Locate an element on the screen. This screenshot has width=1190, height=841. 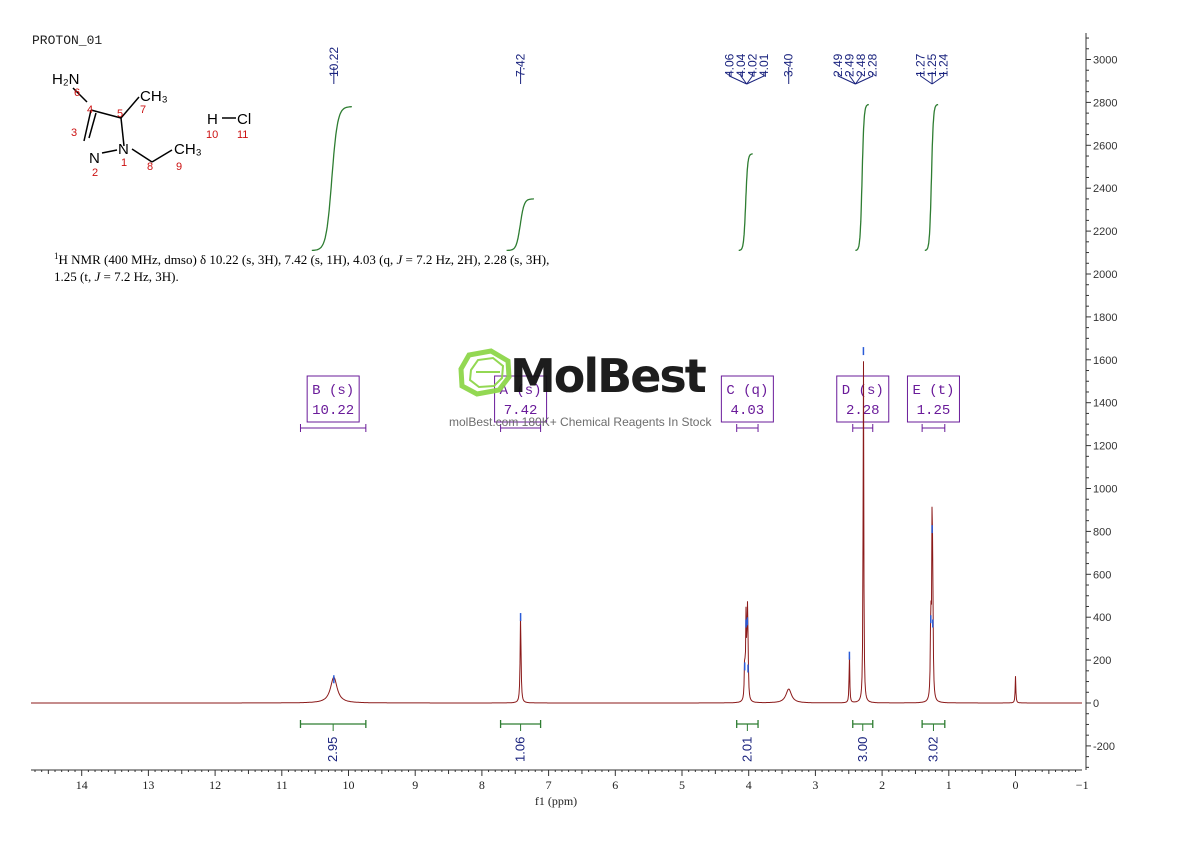
y-tick-label: 3000 is located at coordinates (1105, 61).